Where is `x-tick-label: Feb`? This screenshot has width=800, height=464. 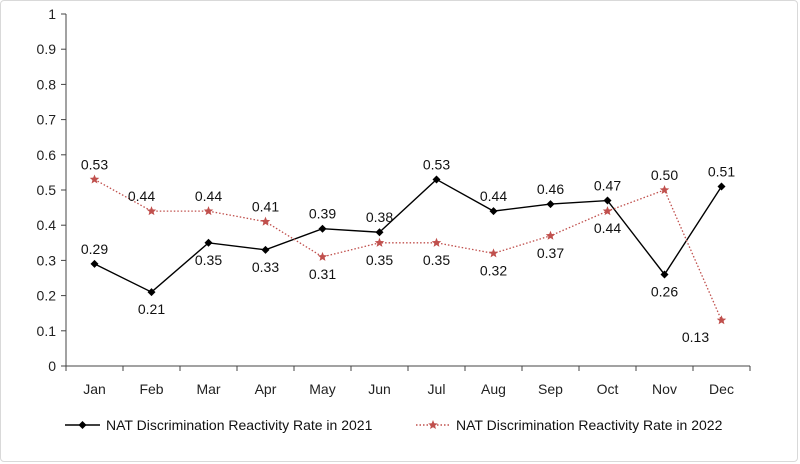
x-tick-label: Feb is located at coordinates (151, 389).